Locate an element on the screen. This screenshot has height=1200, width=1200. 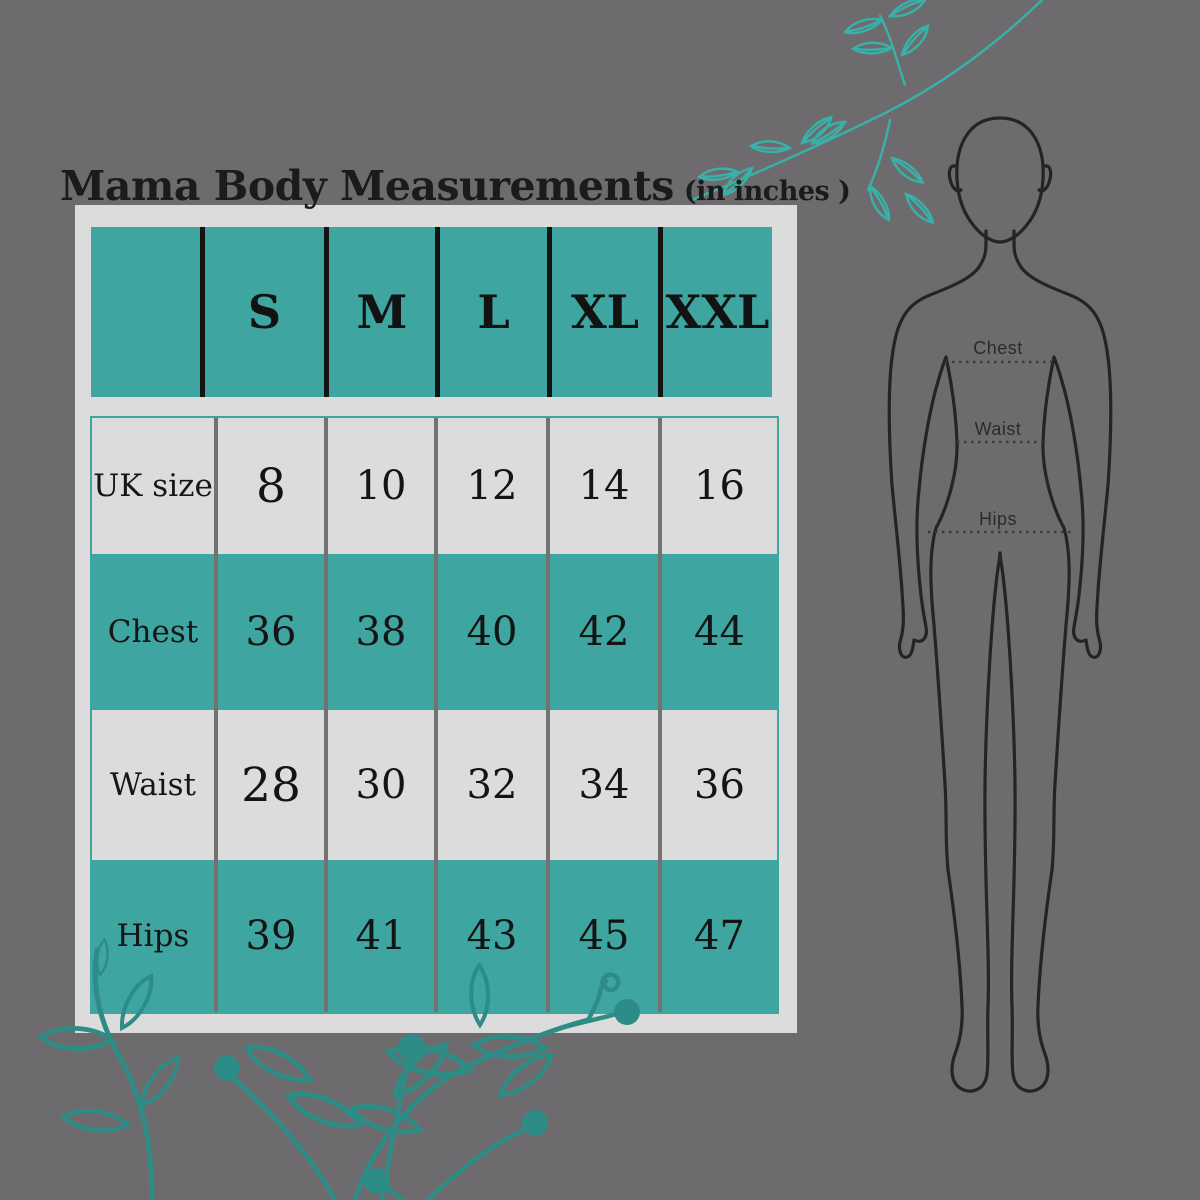
header-cell-blank is located at coordinates (145, 312).